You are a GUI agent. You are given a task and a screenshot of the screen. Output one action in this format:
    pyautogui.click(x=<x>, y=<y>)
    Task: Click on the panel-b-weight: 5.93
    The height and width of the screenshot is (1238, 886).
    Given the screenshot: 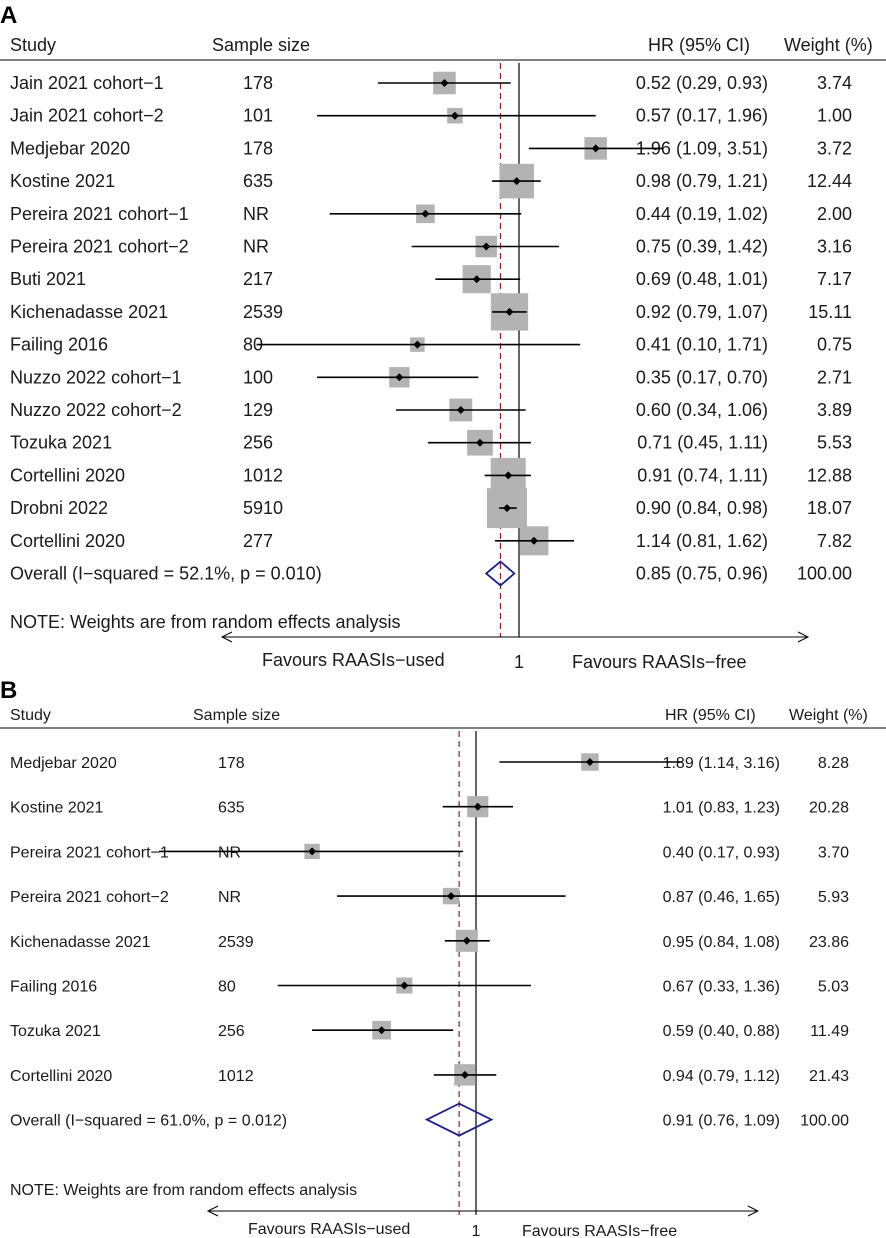 What is the action you would take?
    pyautogui.click(x=833, y=897)
    